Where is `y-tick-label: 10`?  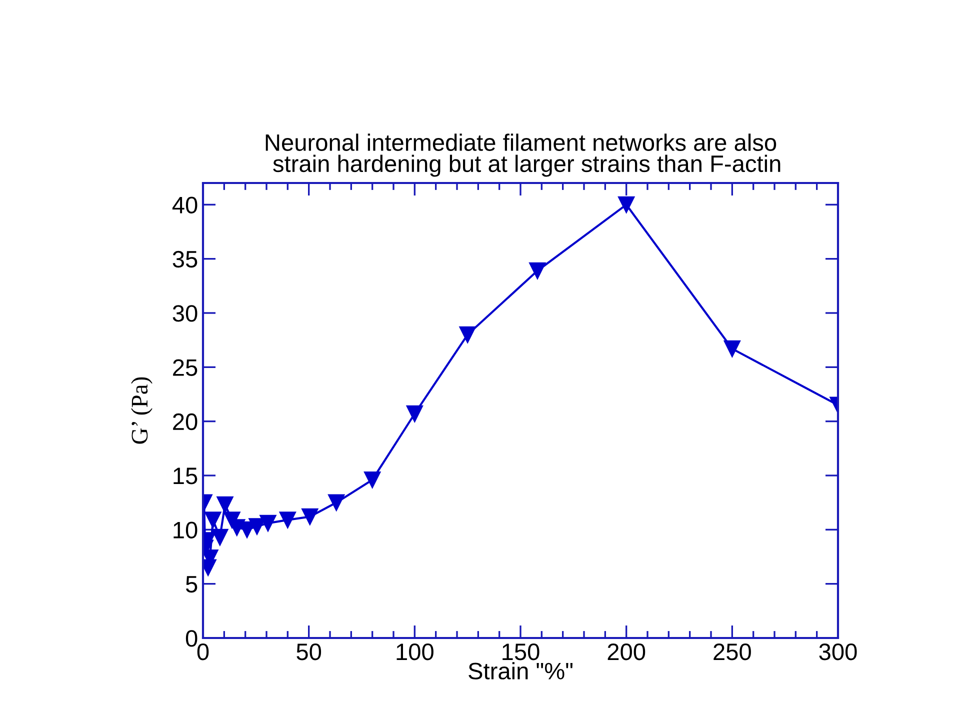
y-tick-label: 10 is located at coordinates (186, 530).